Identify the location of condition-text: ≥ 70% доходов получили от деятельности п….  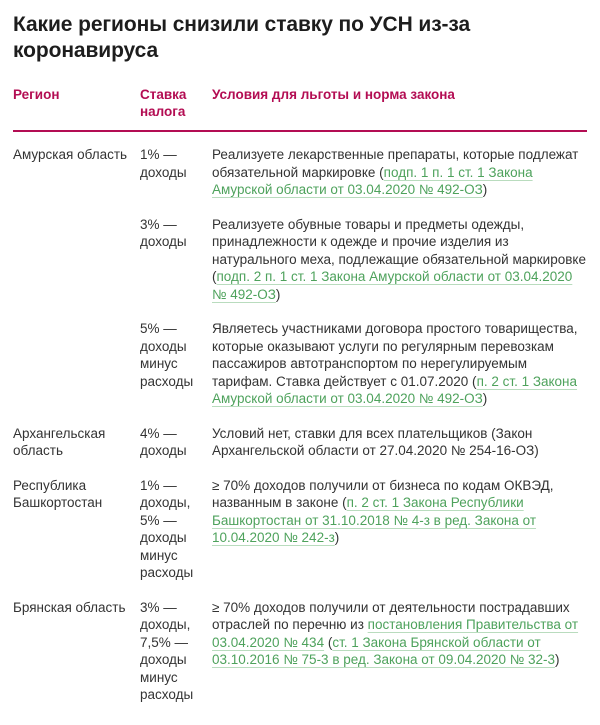
(391, 616).